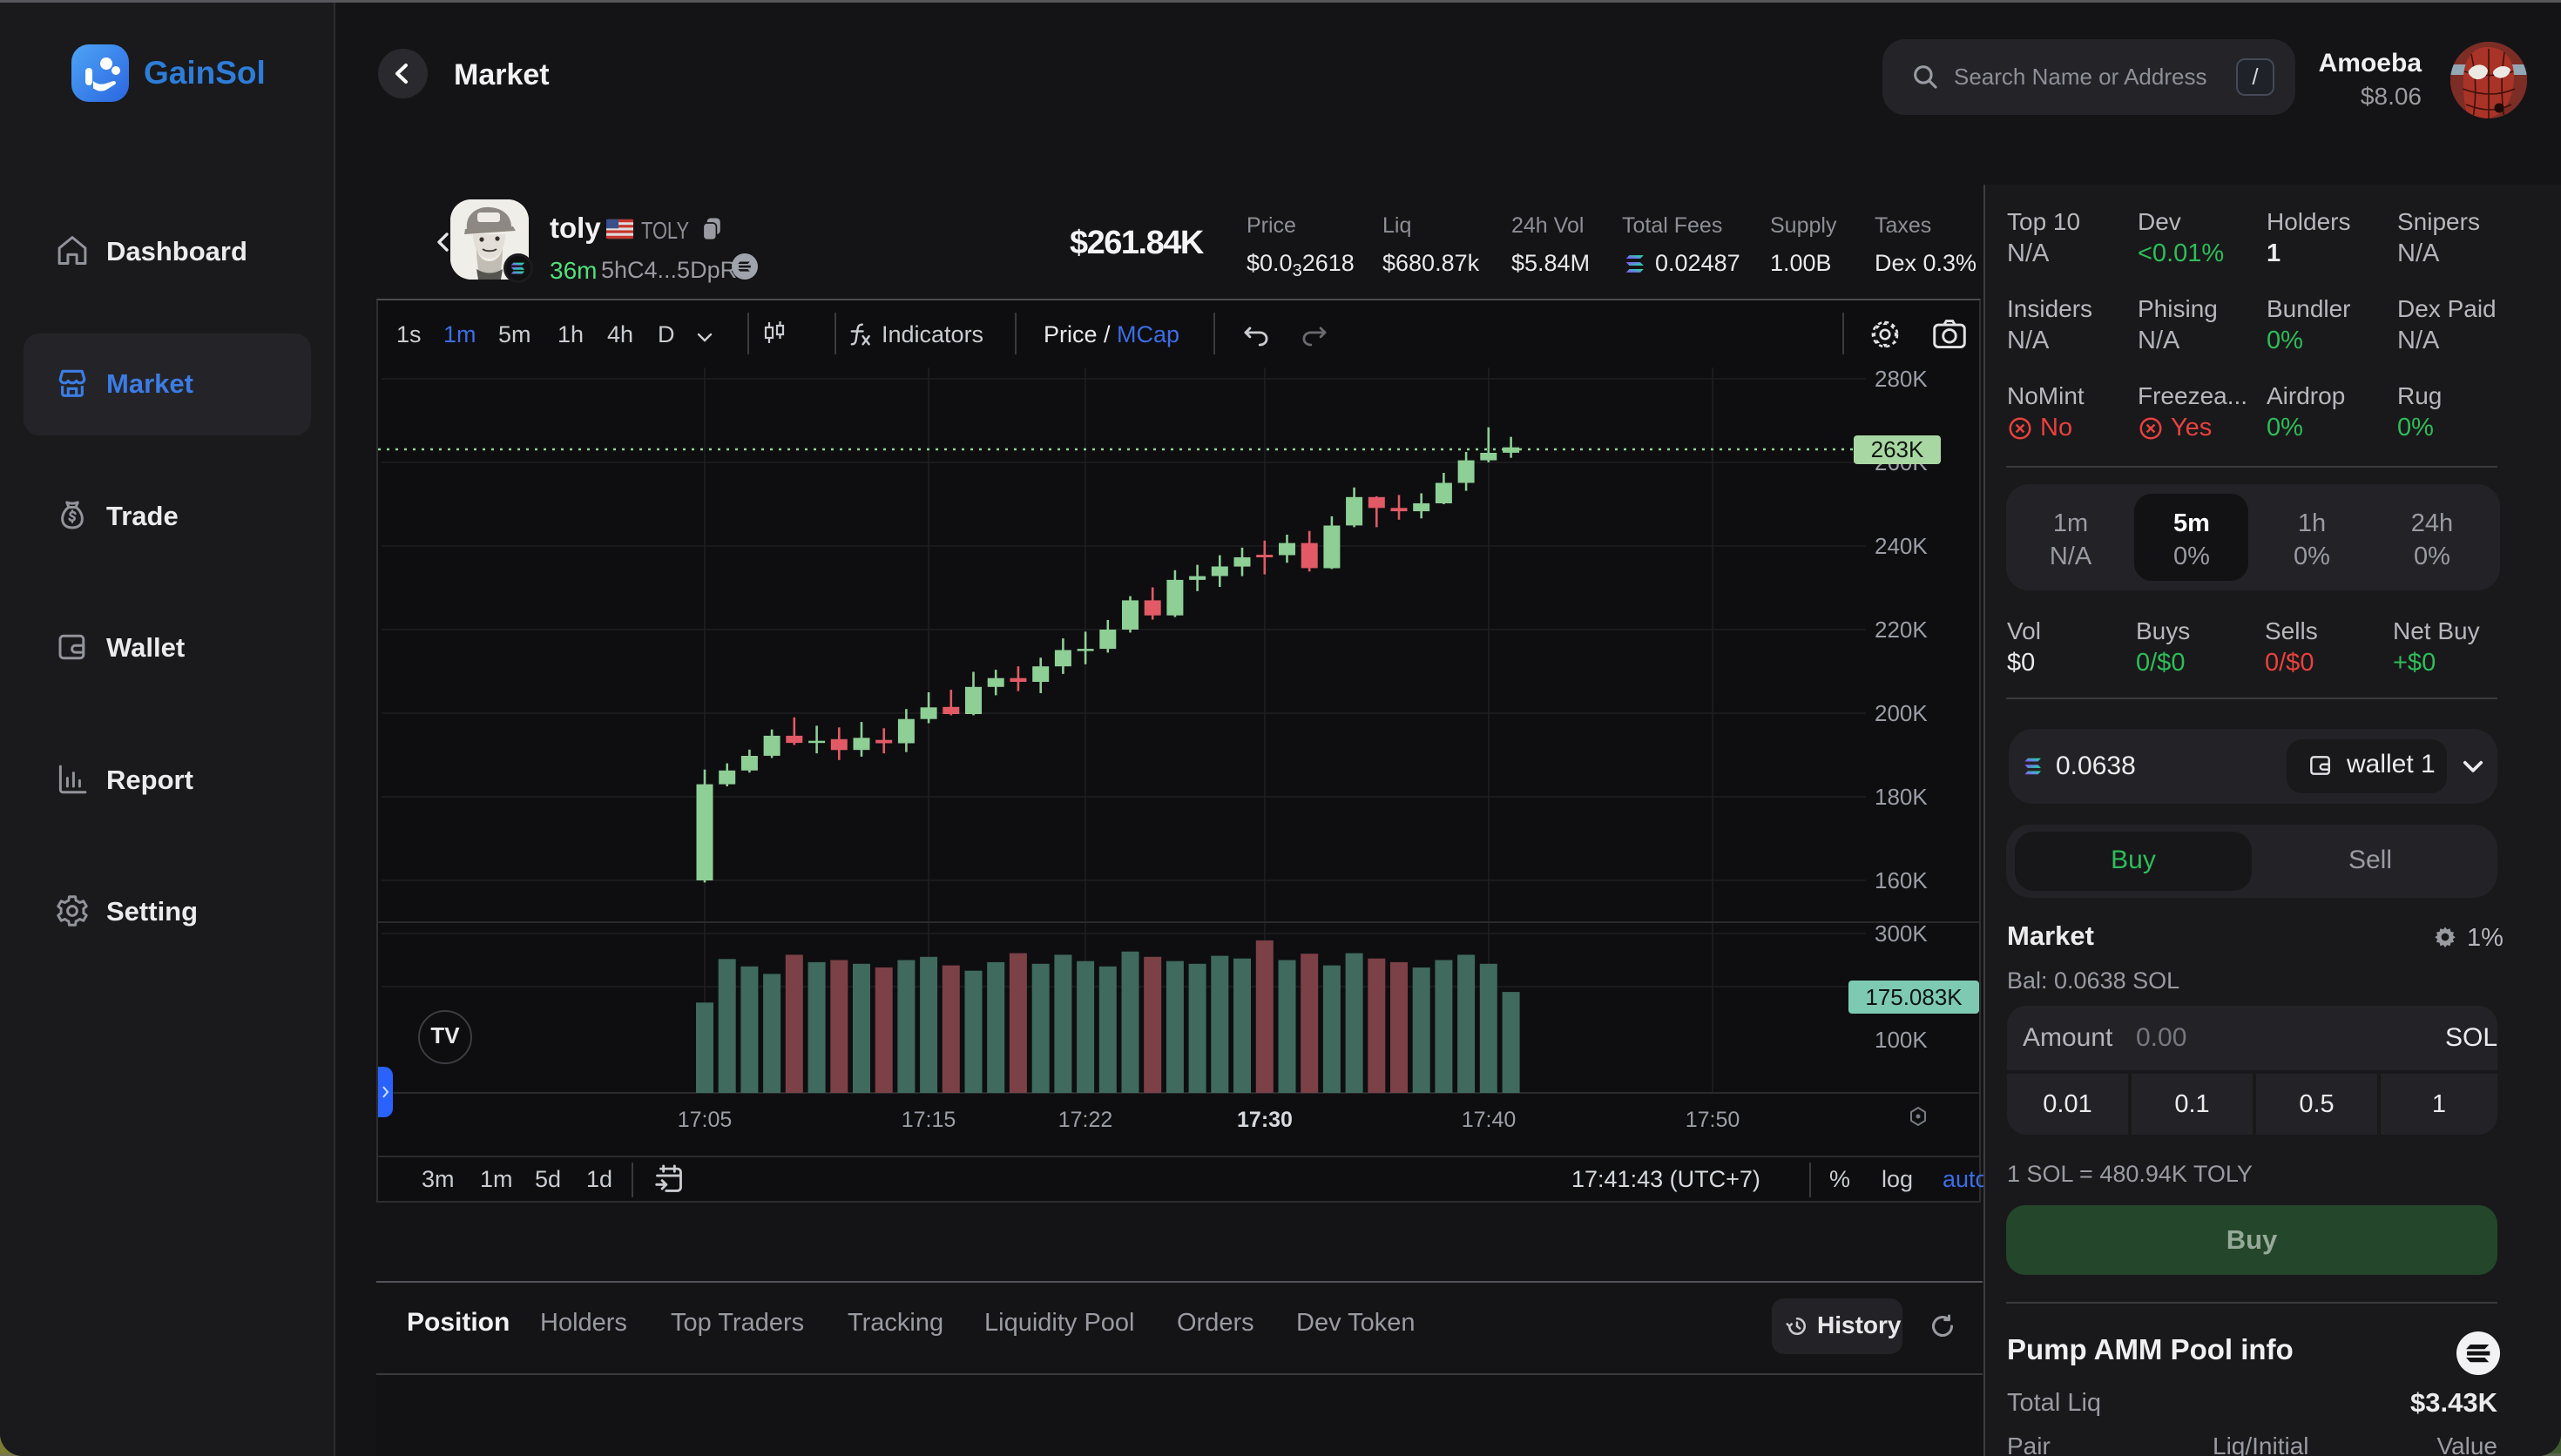 The width and height of the screenshot is (2561, 1456). I want to click on svg-text: 100K, so click(1901, 1040).